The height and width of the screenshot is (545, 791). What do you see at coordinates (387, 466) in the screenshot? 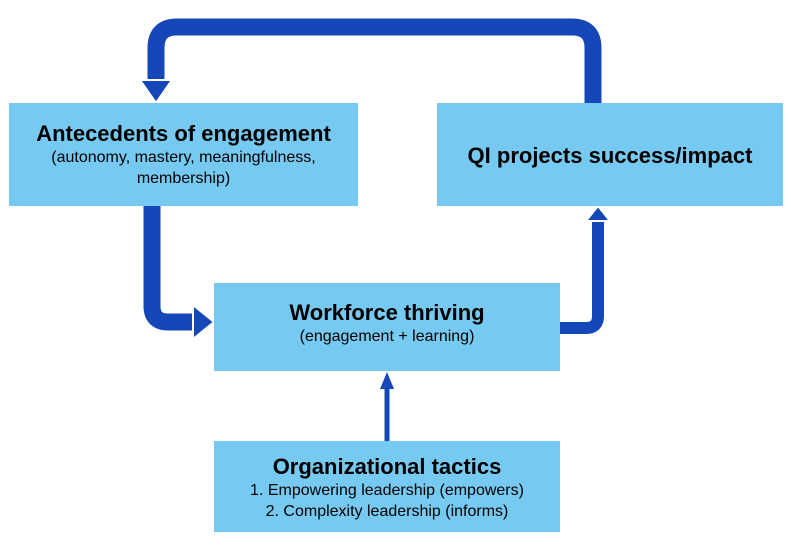
I see `node-title: Organizational tactics` at bounding box center [387, 466].